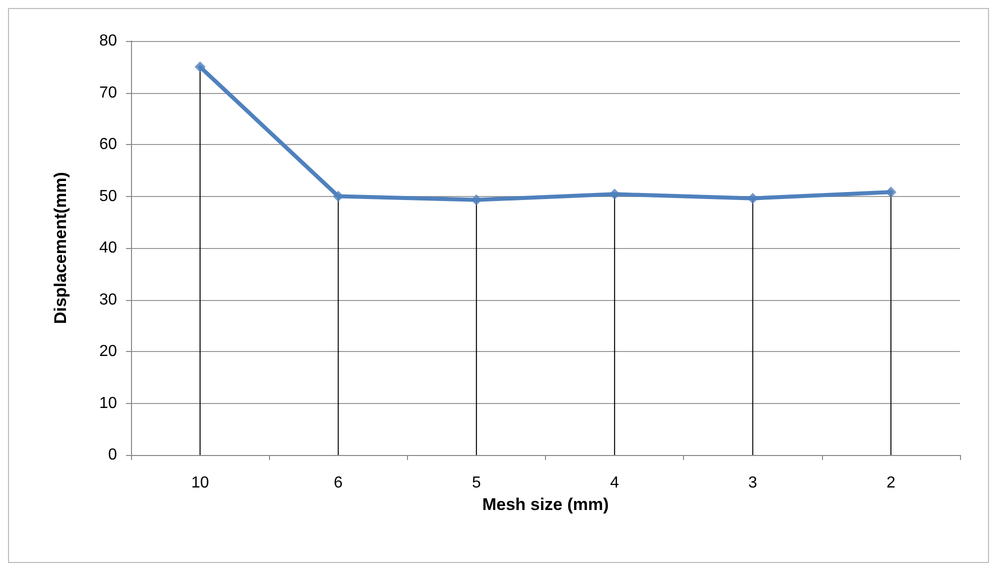  I want to click on y-tick-label: 60, so click(108, 144).